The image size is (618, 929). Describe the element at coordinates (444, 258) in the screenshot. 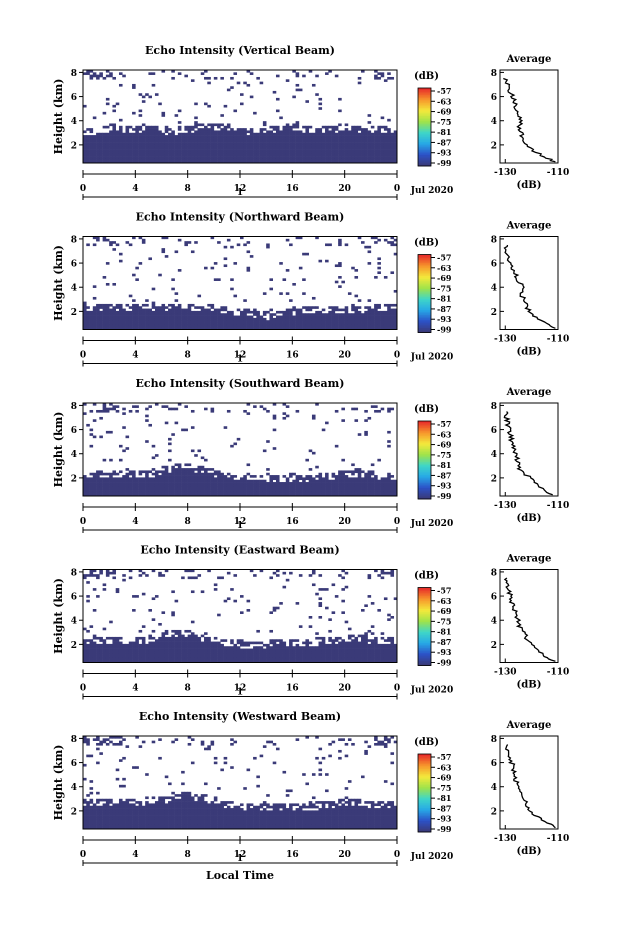

I see `colorbar-tick-label: -57` at that location.